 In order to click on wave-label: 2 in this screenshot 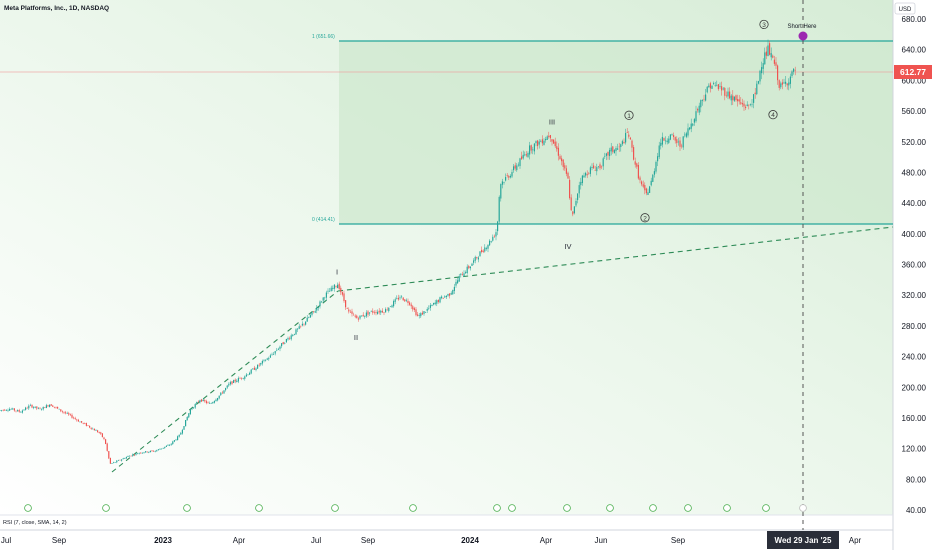, I will do `click(645, 218)`.